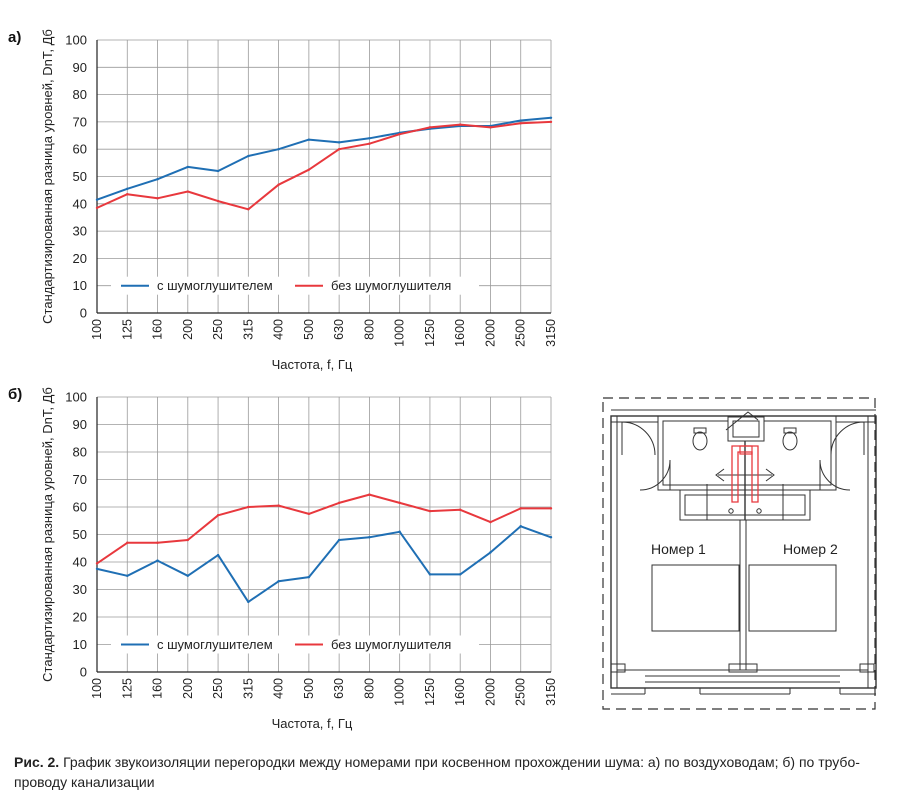 This screenshot has width=900, height=800. I want to click on toilet-left, so click(700, 441).